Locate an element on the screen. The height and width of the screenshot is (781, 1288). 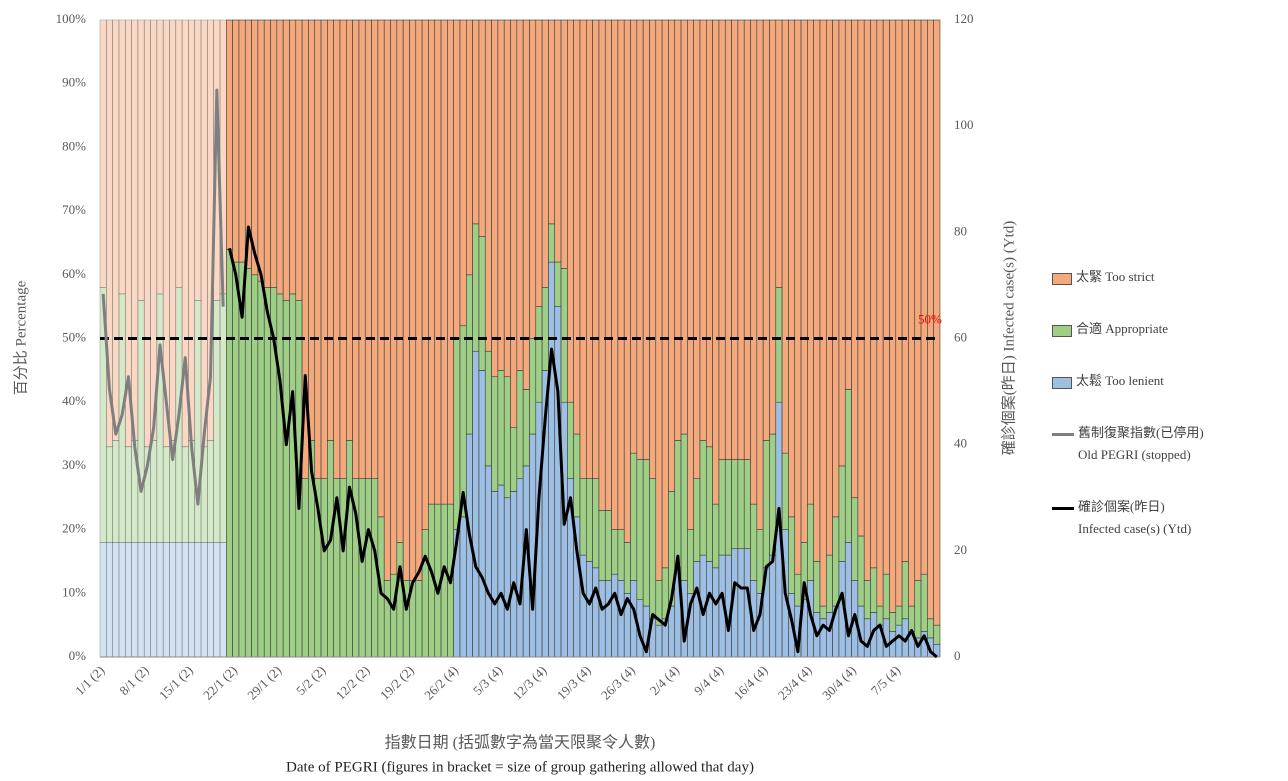
y-tick-label: 90% is located at coordinates (74, 82).